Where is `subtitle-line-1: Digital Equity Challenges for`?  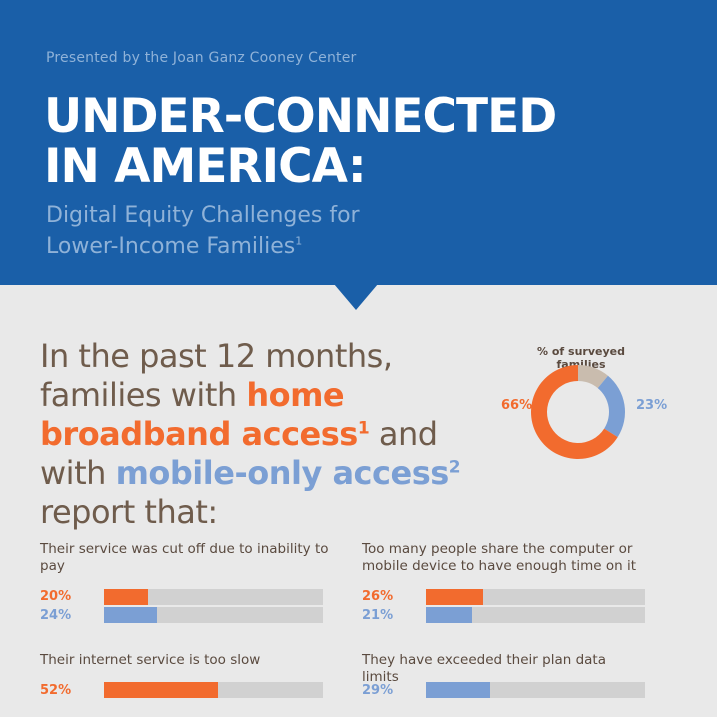 subtitle-line-1: Digital Equity Challenges for is located at coordinates (203, 215).